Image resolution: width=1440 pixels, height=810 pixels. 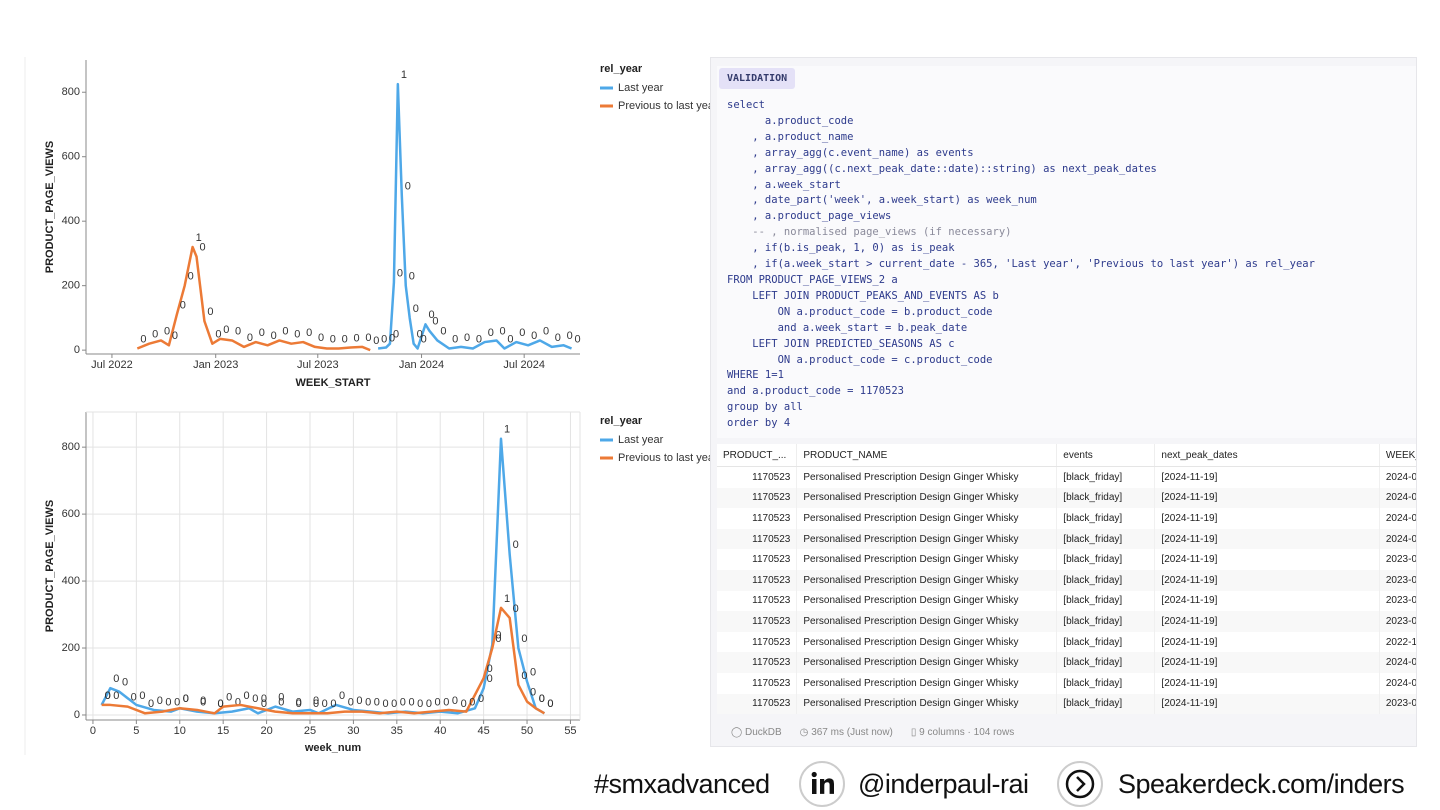 I want to click on y-tick-label: 800, so click(x=71, y=447).